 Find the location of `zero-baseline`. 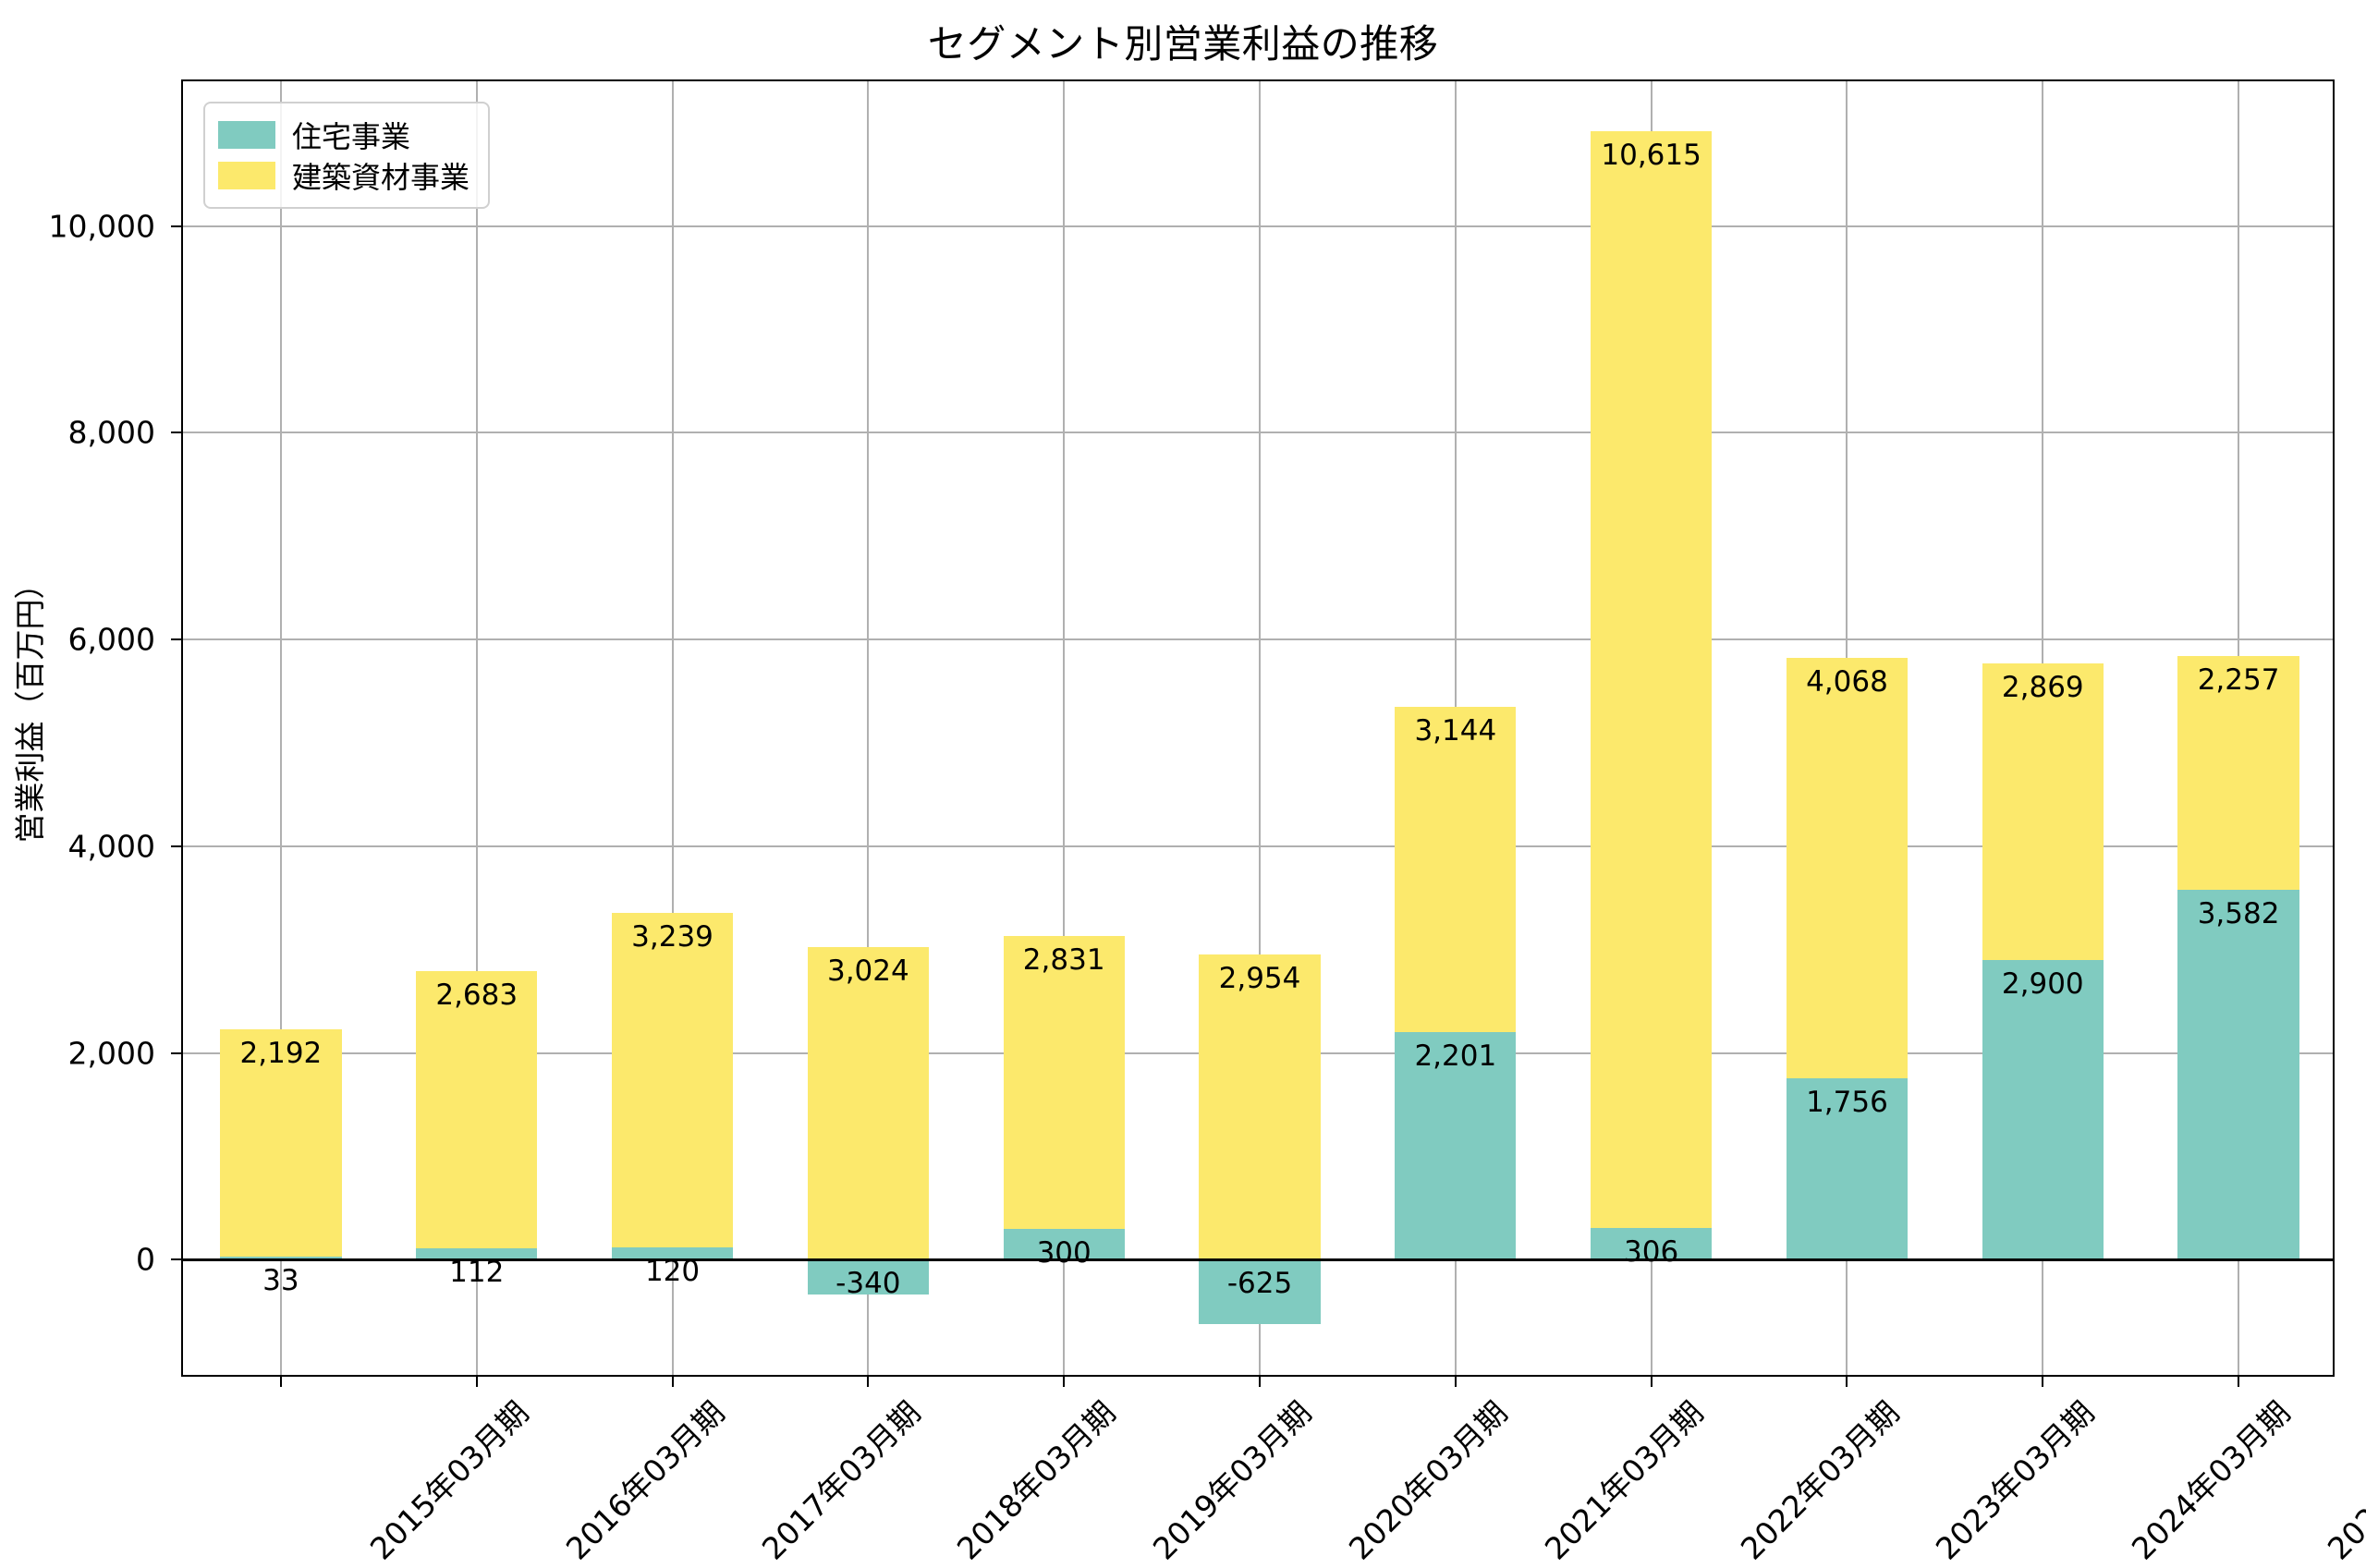

zero-baseline is located at coordinates (1258, 1260).